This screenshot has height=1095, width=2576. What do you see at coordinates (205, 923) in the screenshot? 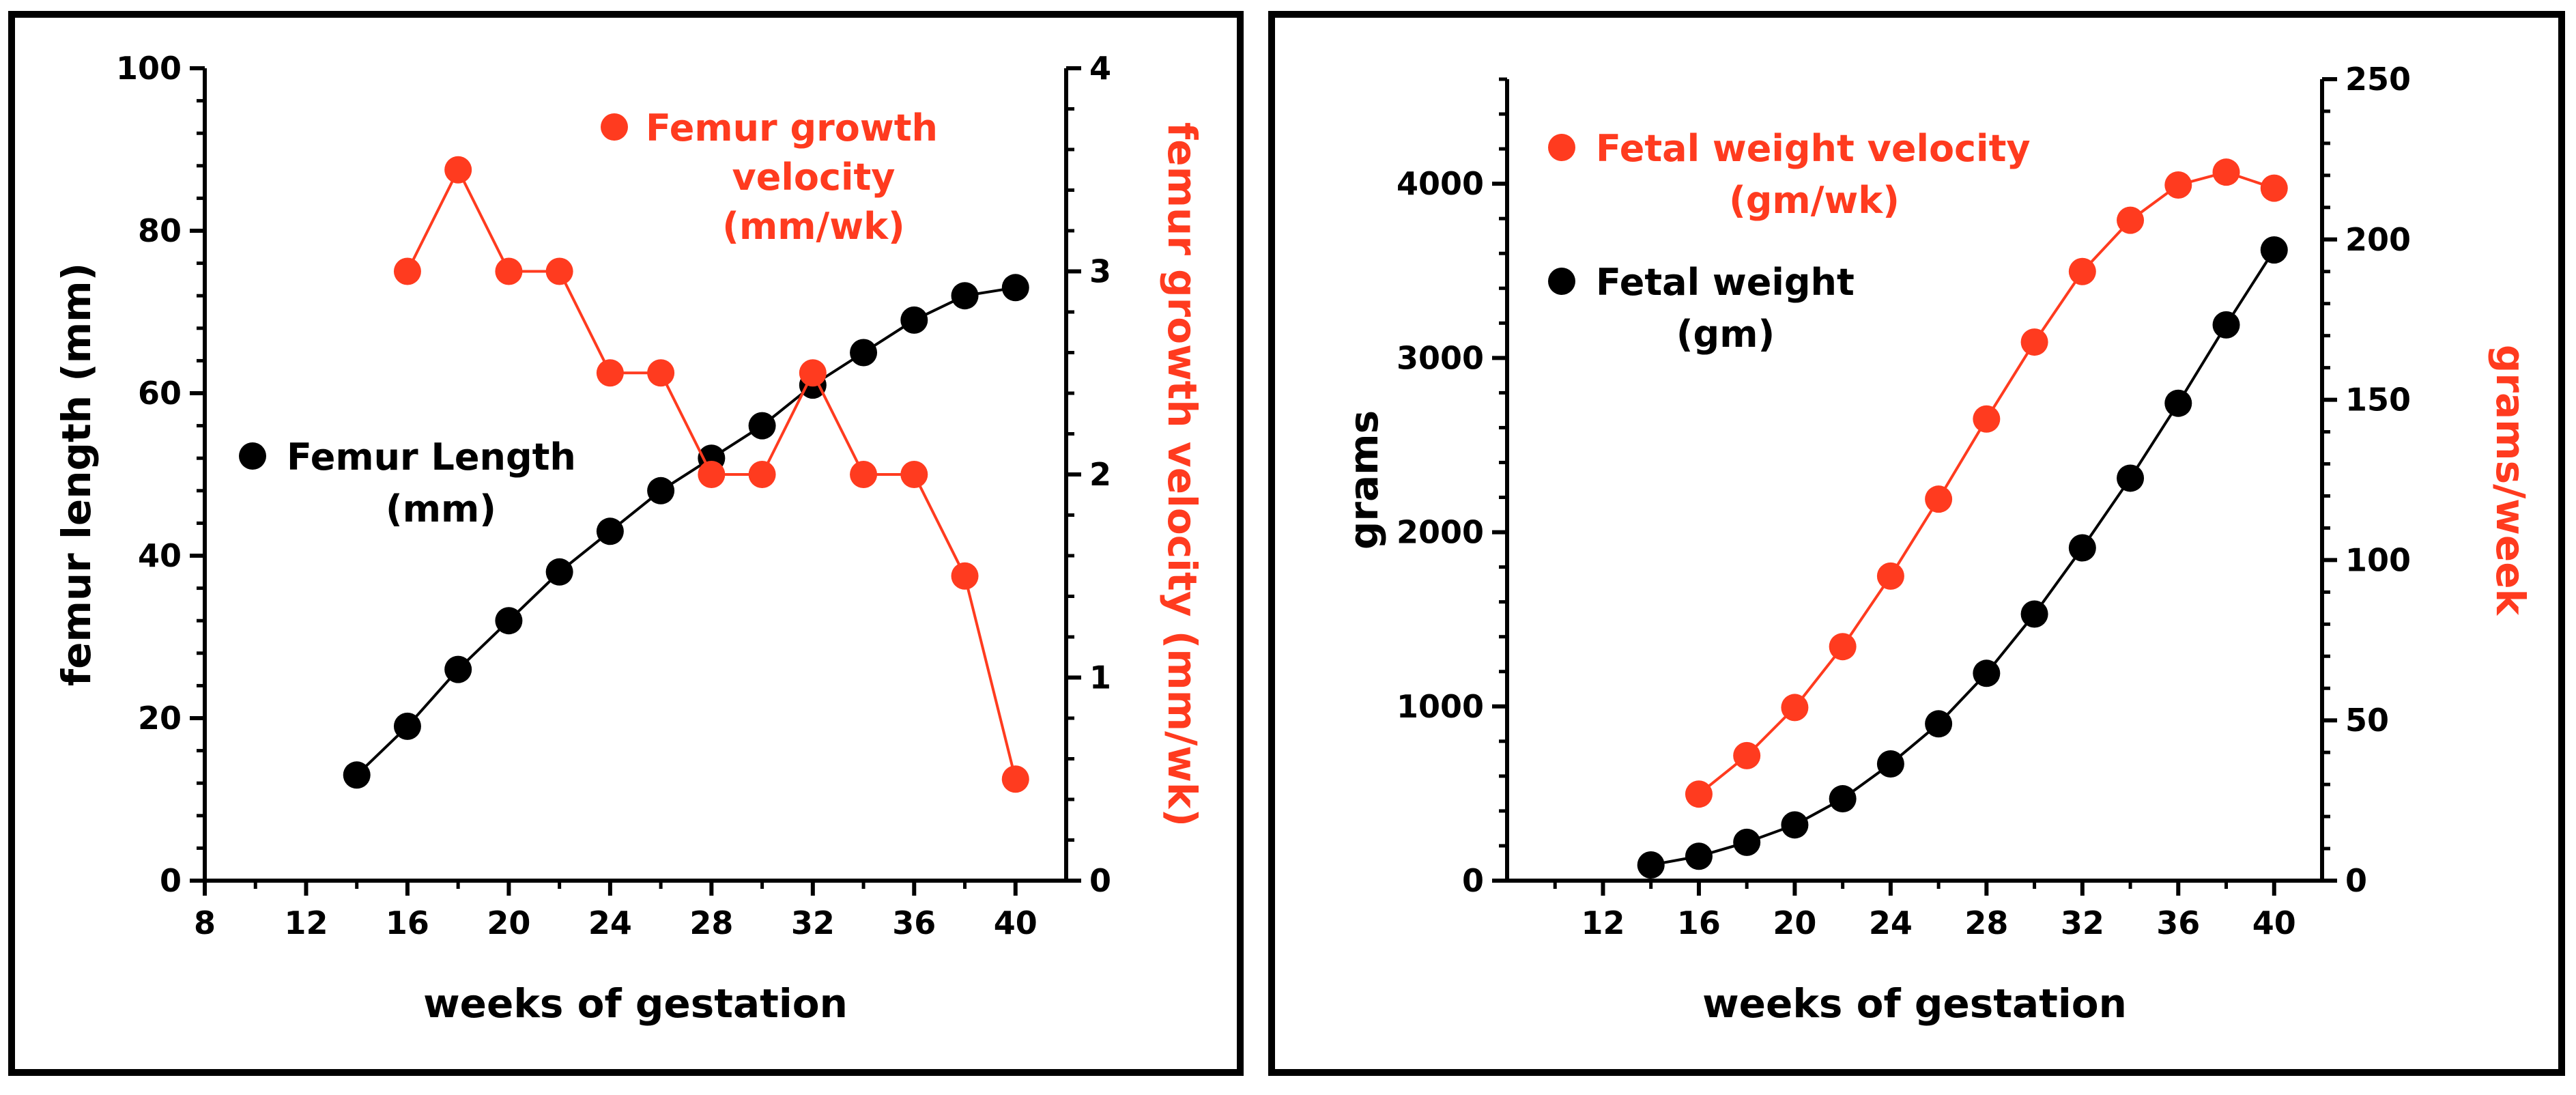
I see `x-tick-label: 8` at bounding box center [205, 923].